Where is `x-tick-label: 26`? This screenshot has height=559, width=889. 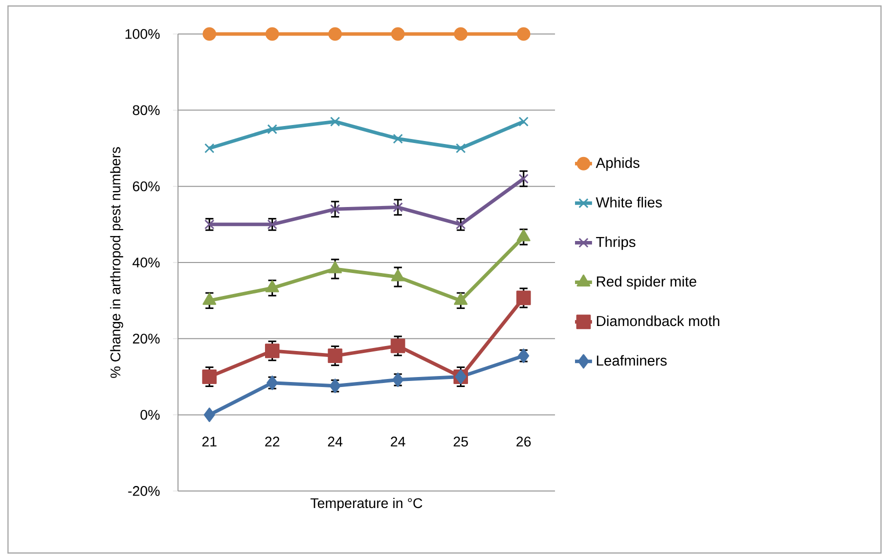 x-tick-label: 26 is located at coordinates (523, 441).